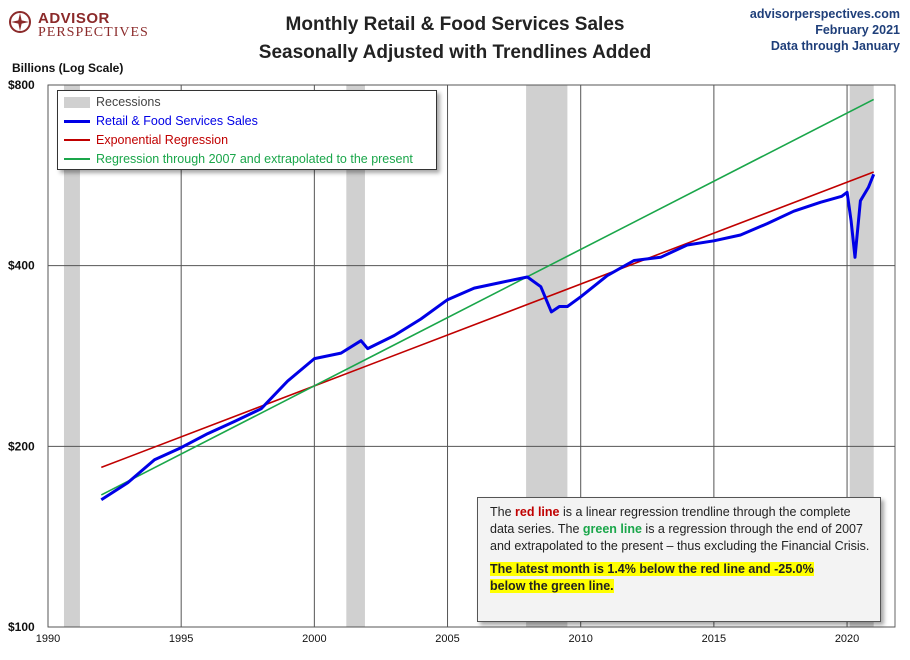  I want to click on y-tick-label-200: $200, so click(21, 446).